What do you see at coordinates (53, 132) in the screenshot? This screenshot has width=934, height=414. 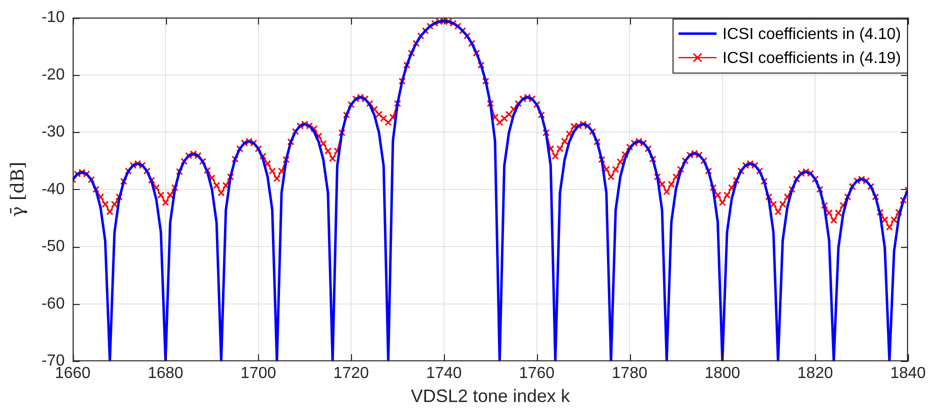 I see `y-tick-label: -30` at bounding box center [53, 132].